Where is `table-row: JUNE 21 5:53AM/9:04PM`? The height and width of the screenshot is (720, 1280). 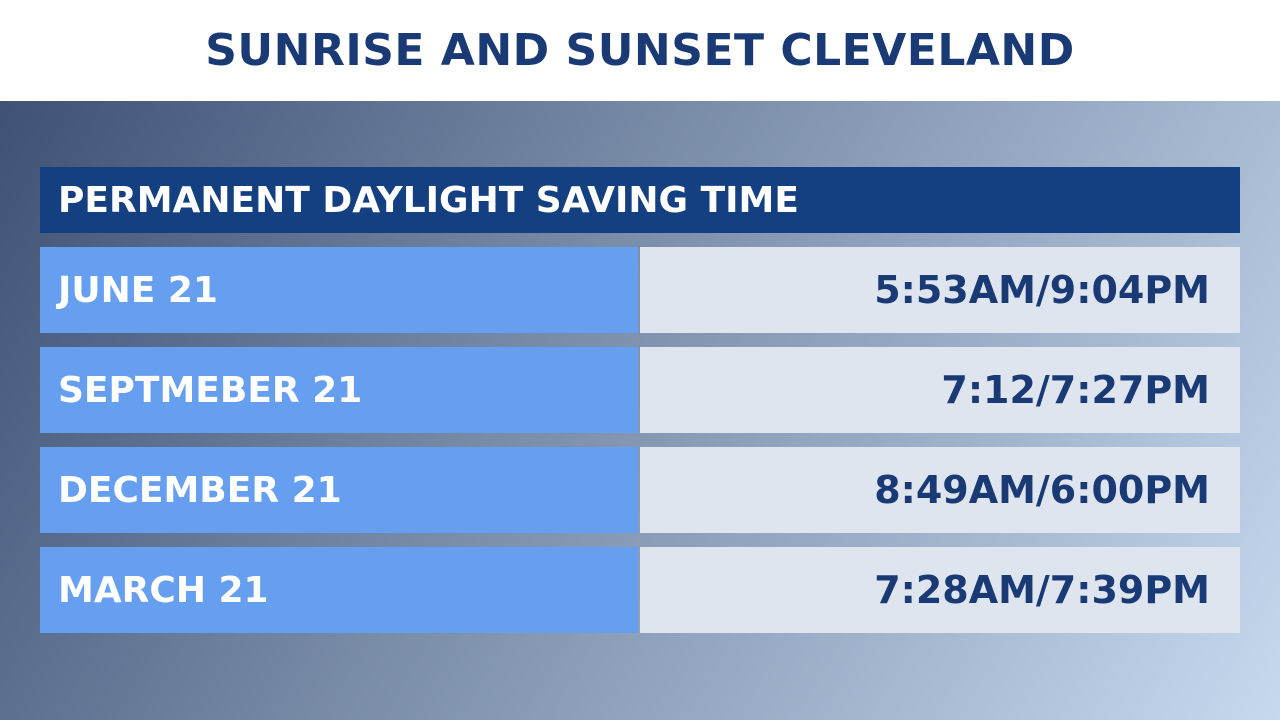
table-row: JUNE 21 5:53AM/9:04PM is located at coordinates (640, 290).